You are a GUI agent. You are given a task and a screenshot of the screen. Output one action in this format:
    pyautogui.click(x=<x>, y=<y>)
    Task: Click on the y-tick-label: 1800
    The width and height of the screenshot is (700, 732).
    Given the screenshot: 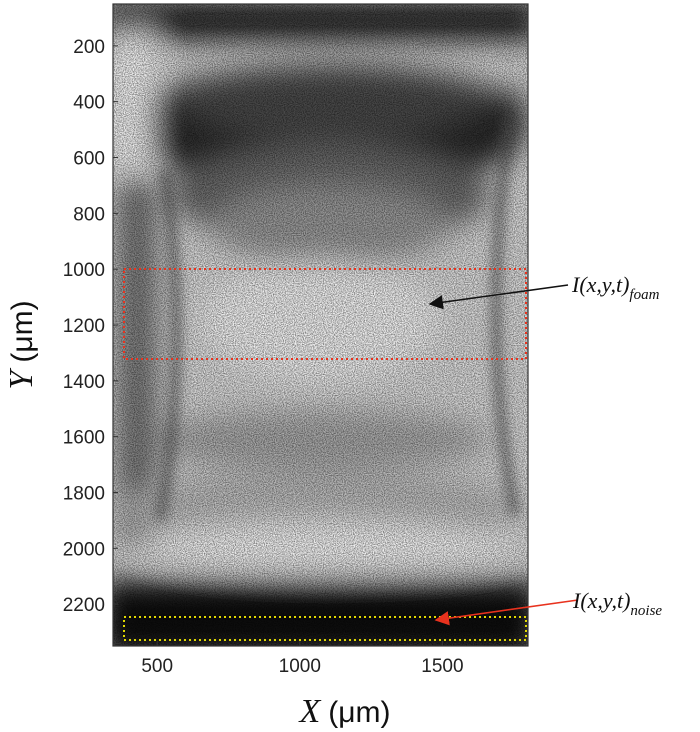 What is the action you would take?
    pyautogui.click(x=84, y=493)
    